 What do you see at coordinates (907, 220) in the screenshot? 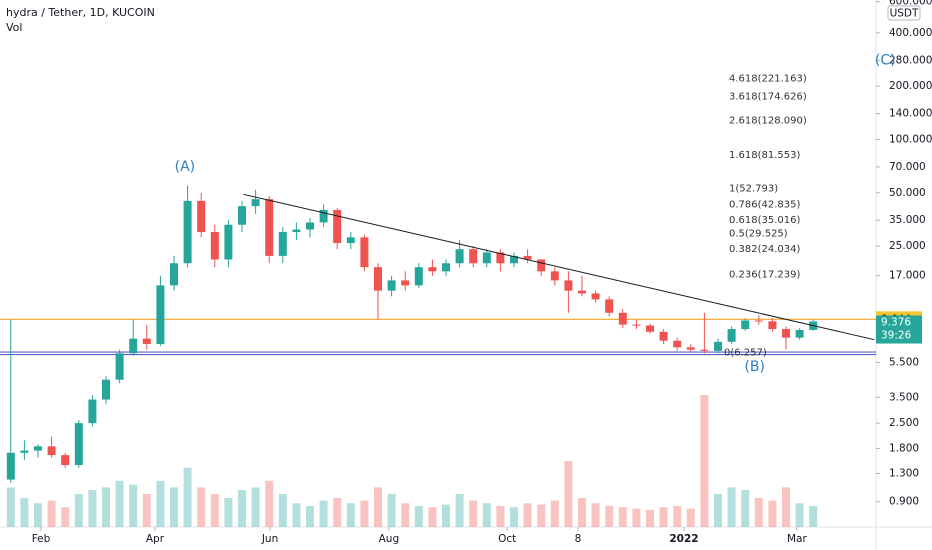
I see `y-tick-label: 35.000` at bounding box center [907, 220].